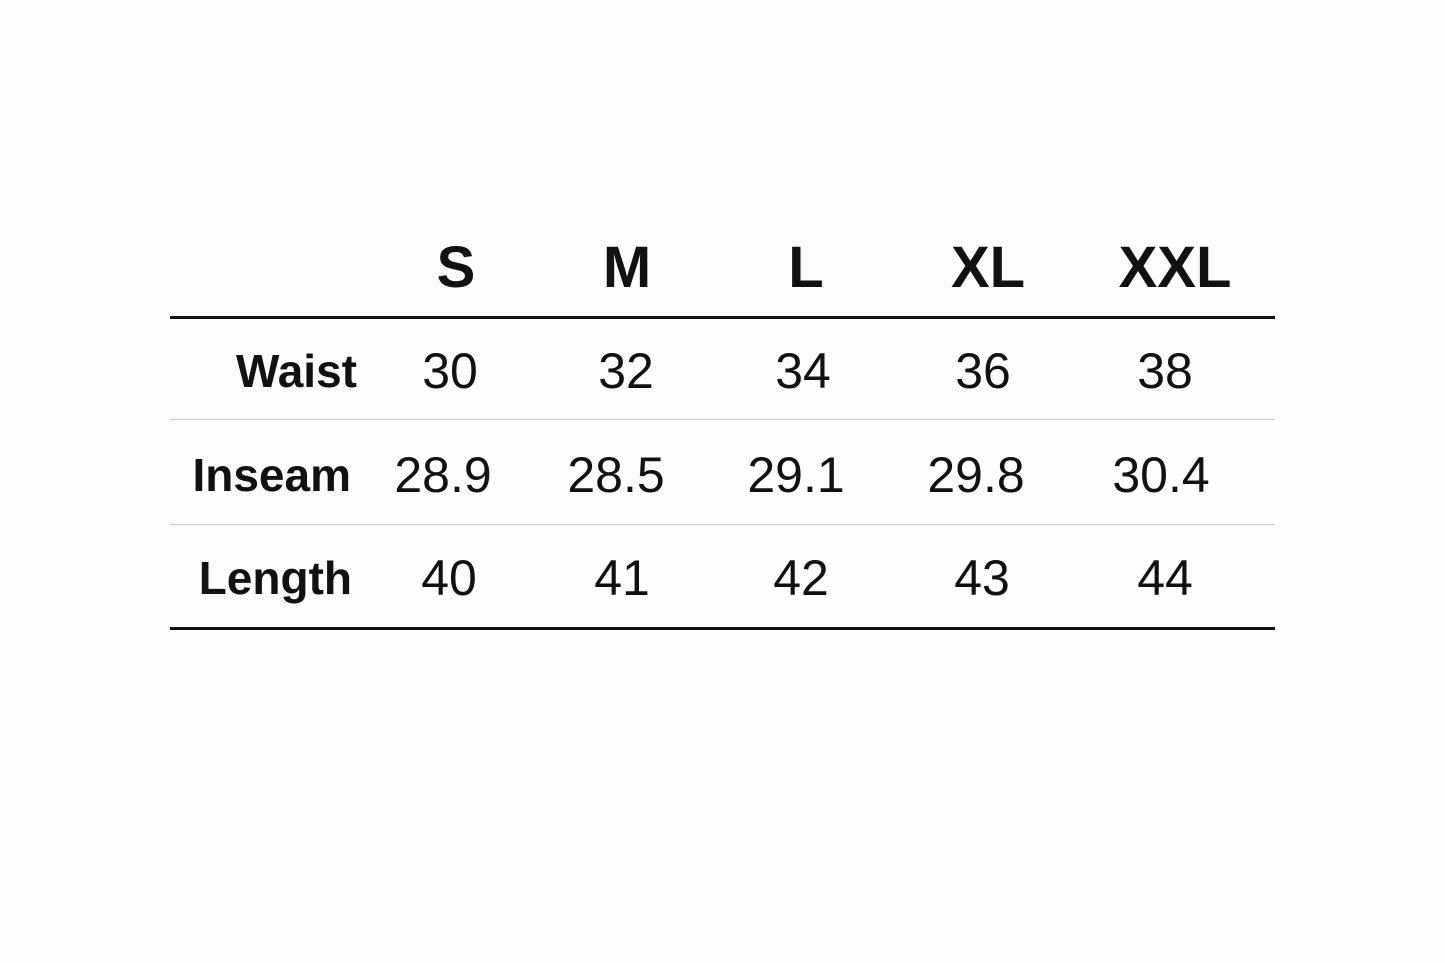 The width and height of the screenshot is (1445, 963). I want to click on table-cell: 41, so click(622, 578).